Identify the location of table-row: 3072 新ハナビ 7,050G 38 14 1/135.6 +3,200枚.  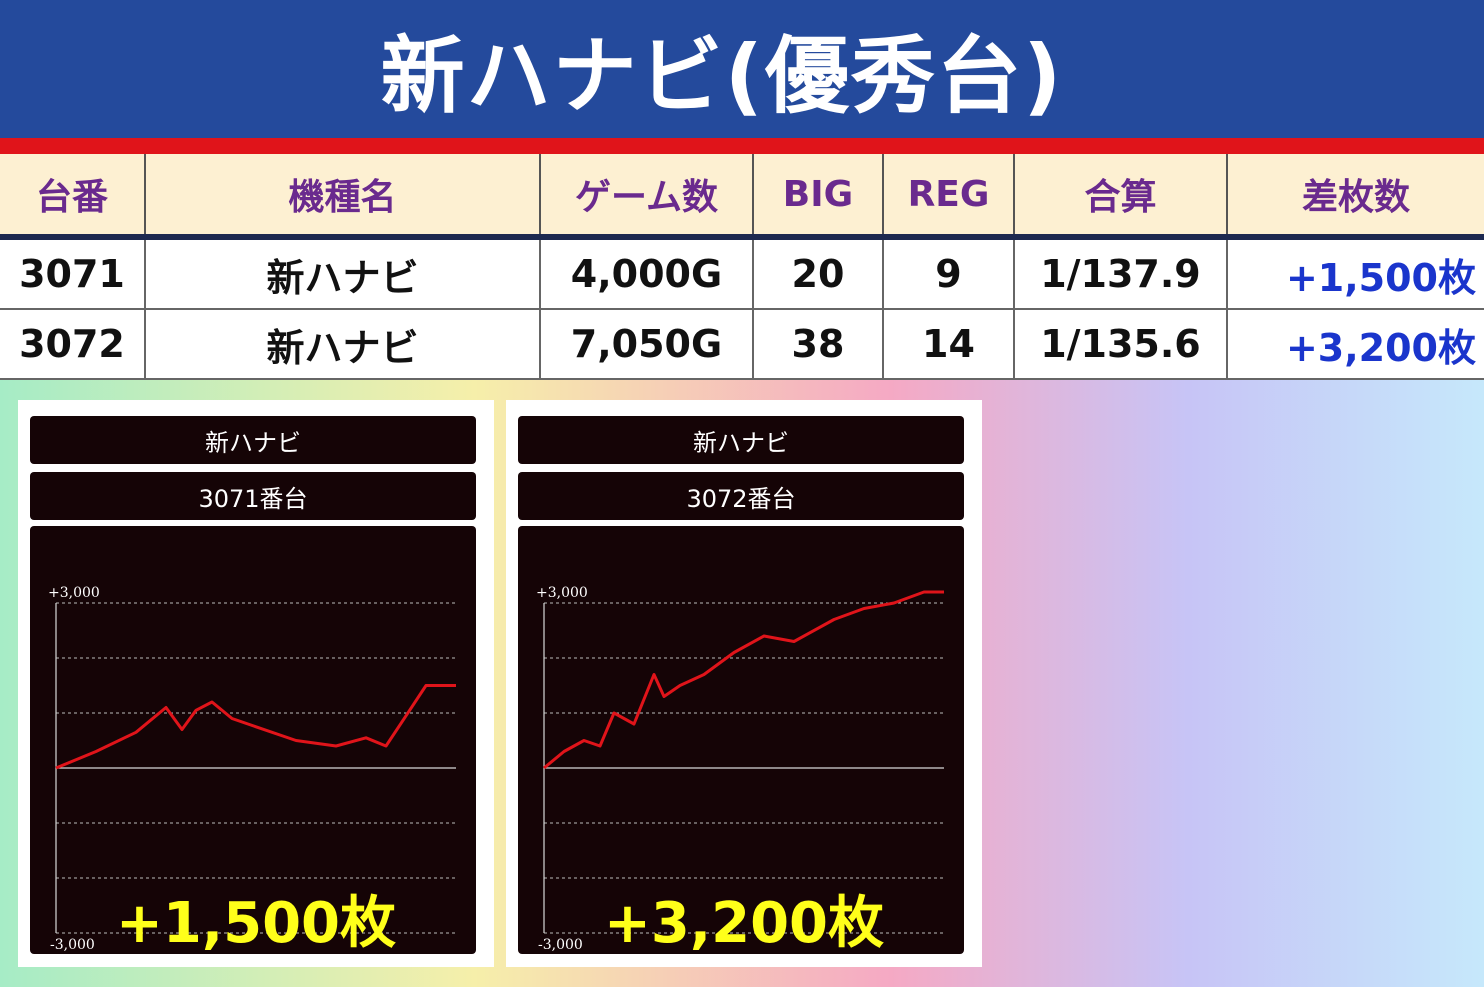
(742, 344).